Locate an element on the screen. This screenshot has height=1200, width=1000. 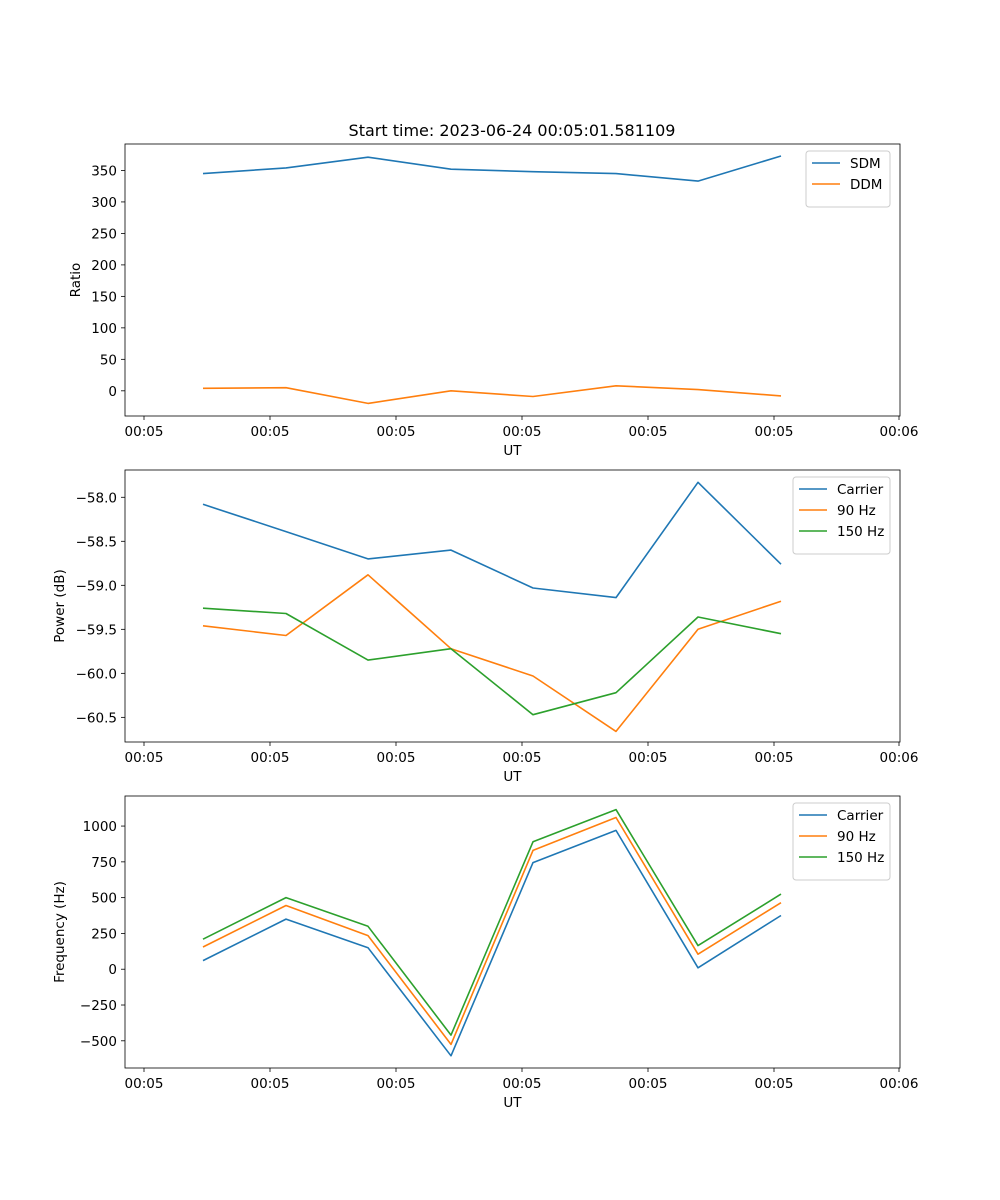
y-tick-label: −58.5 is located at coordinates (96, 542).